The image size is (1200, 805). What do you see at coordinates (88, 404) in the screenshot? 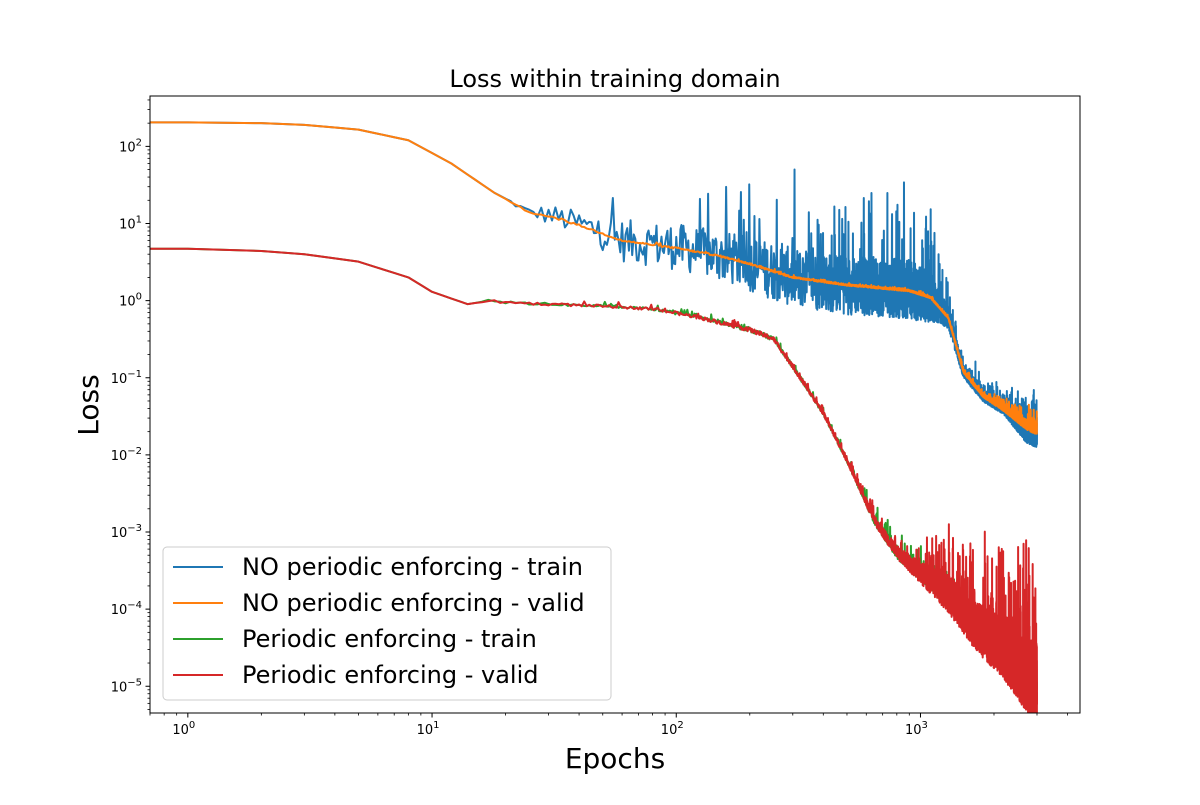
I see `y-axis-label: Loss` at bounding box center [88, 404].